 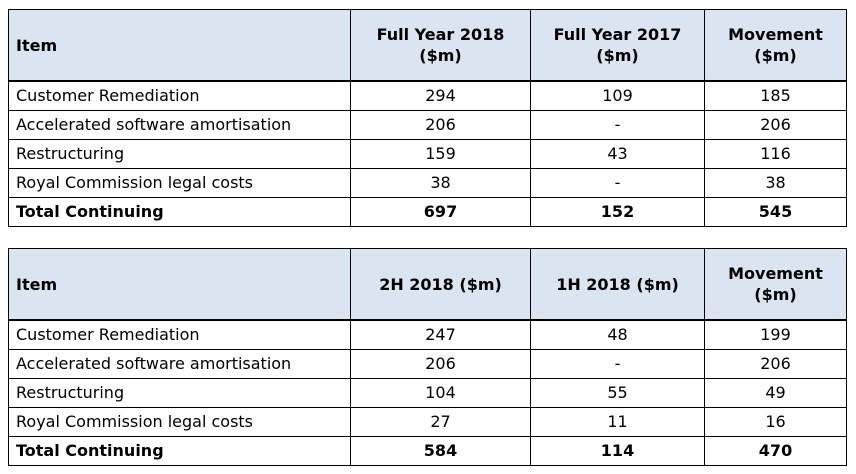 What do you see at coordinates (440, 154) in the screenshot?
I see `cell-value: 159` at bounding box center [440, 154].